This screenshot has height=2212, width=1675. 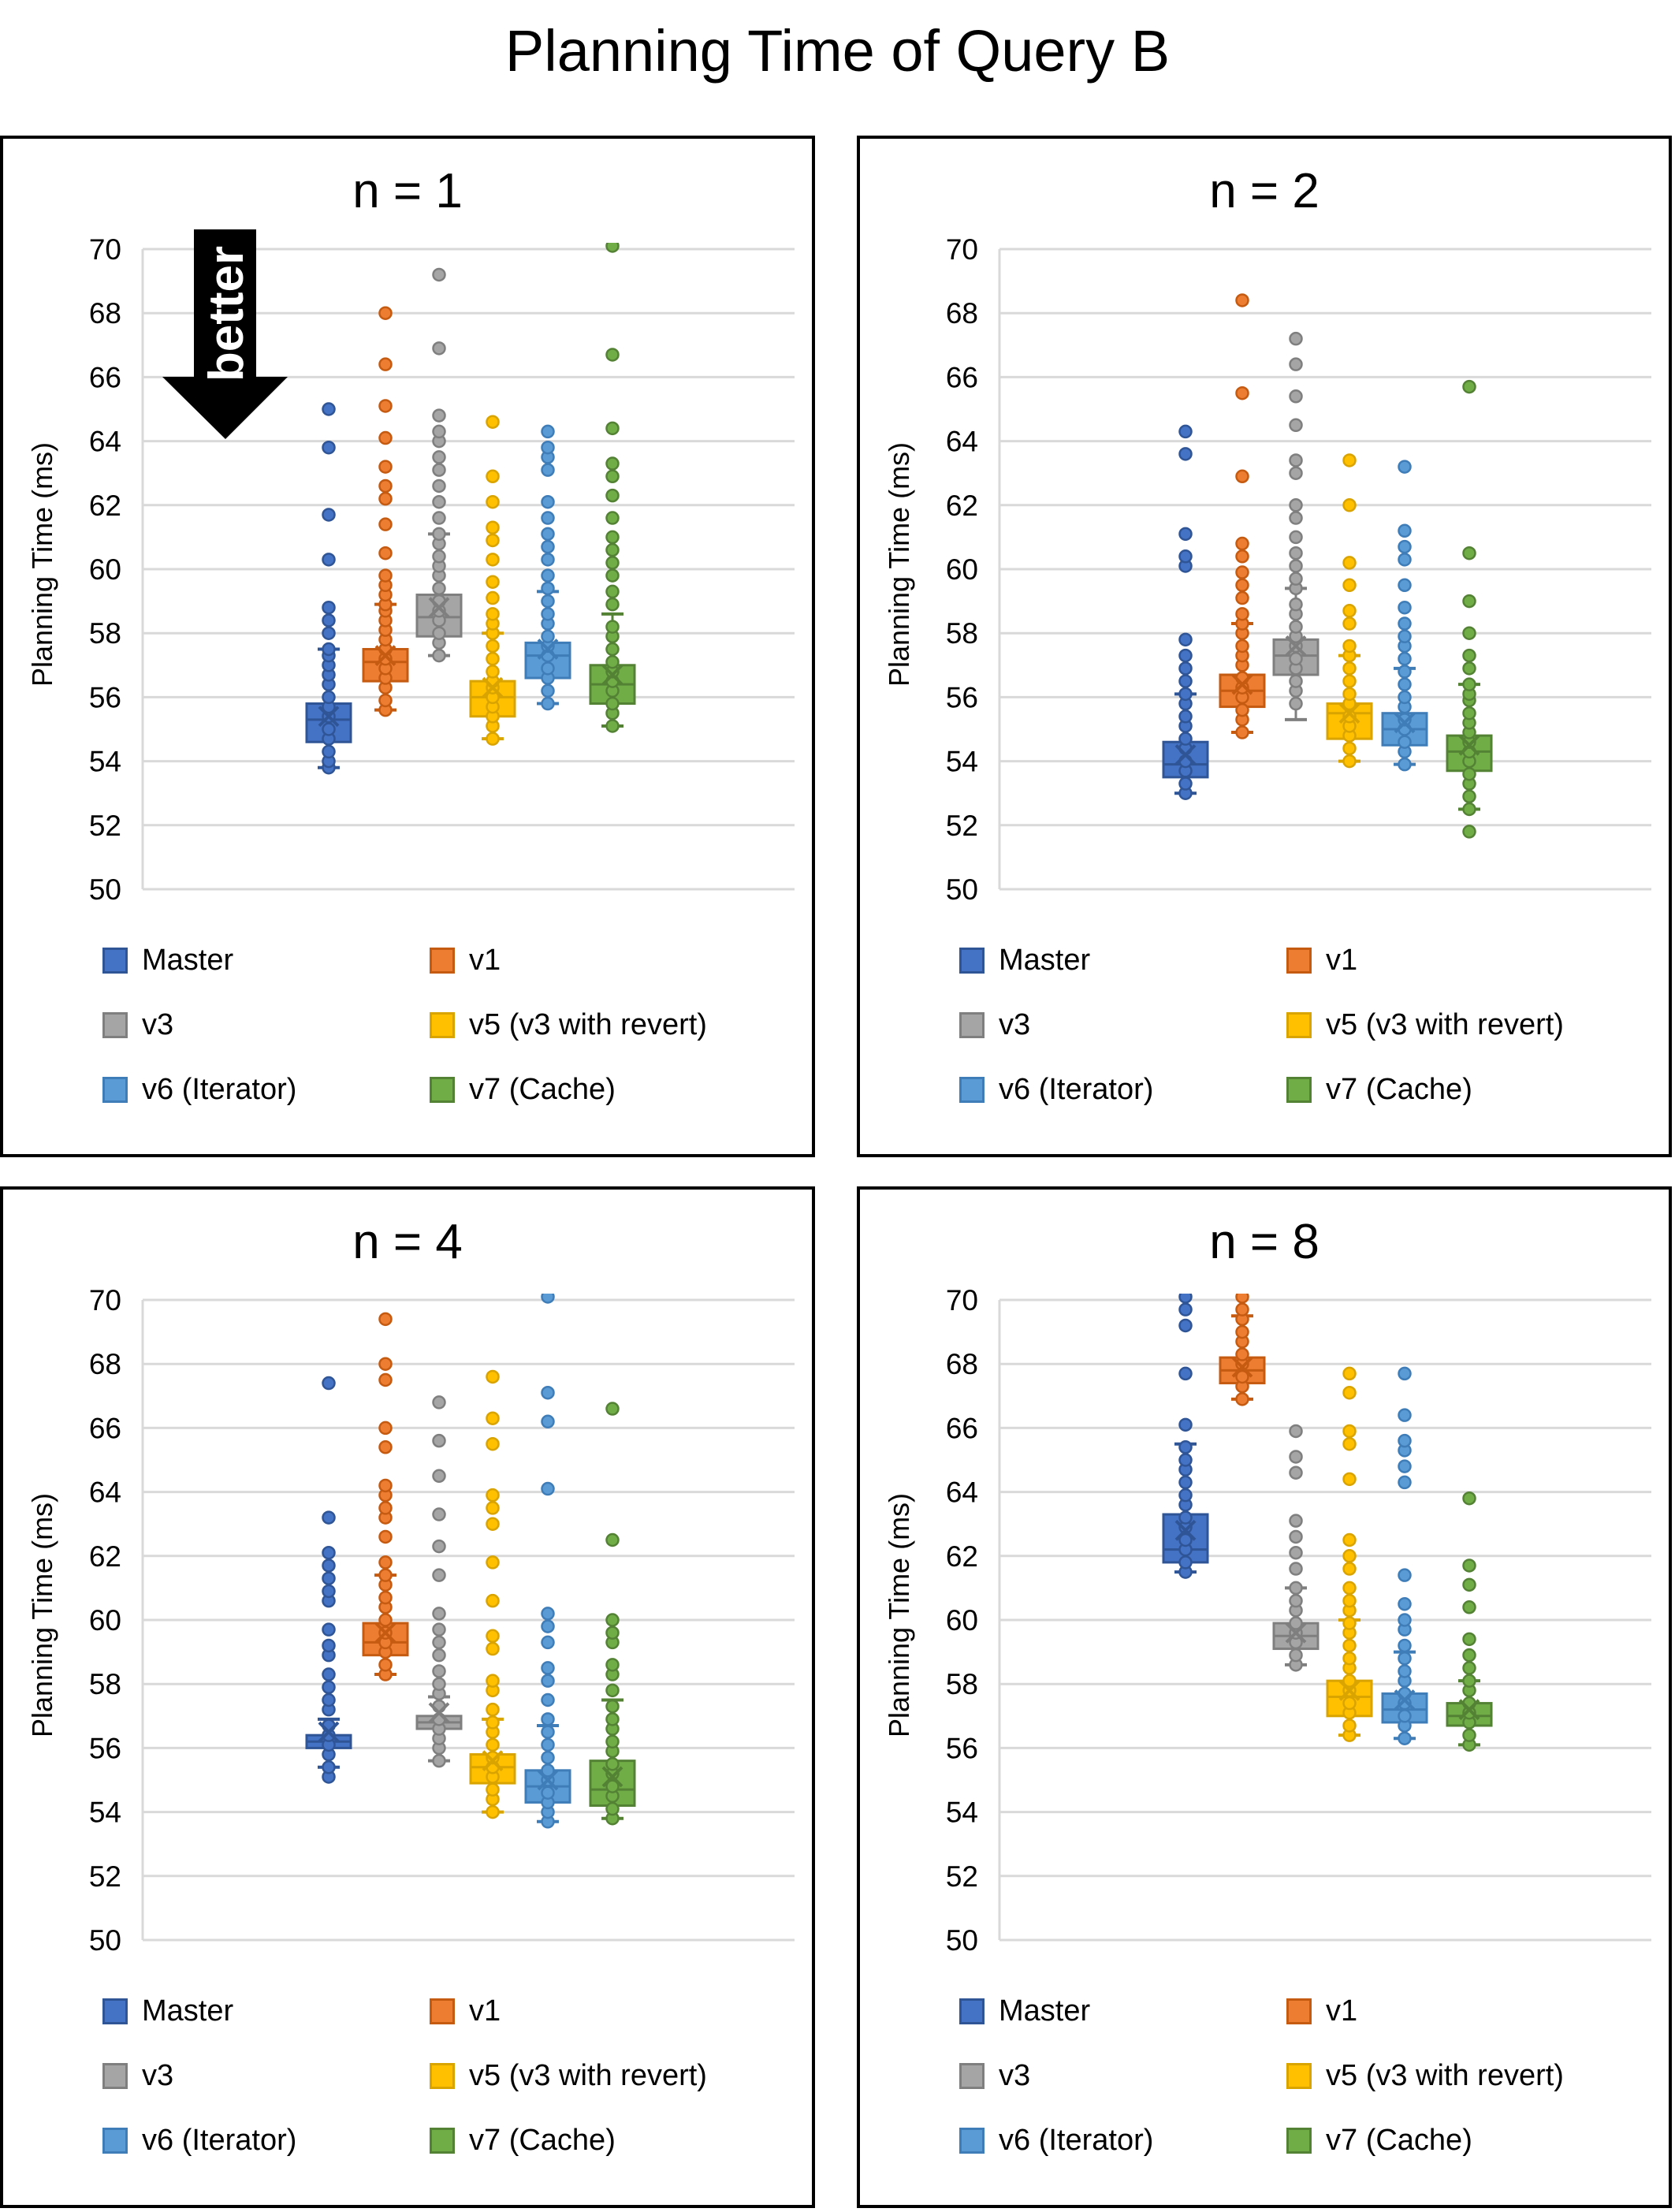 I want to click on y-tick-label: 54, so click(x=962, y=762).